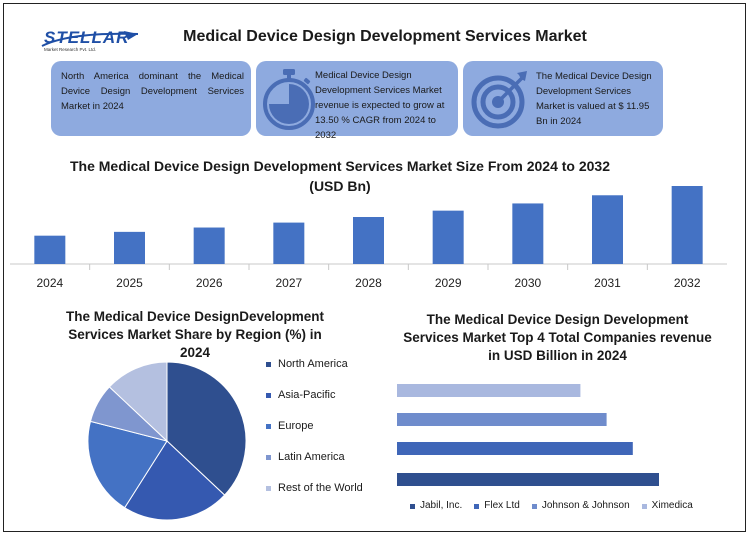 The height and width of the screenshot is (536, 750). I want to click on pie-legend-item: Latin America, so click(321, 465).